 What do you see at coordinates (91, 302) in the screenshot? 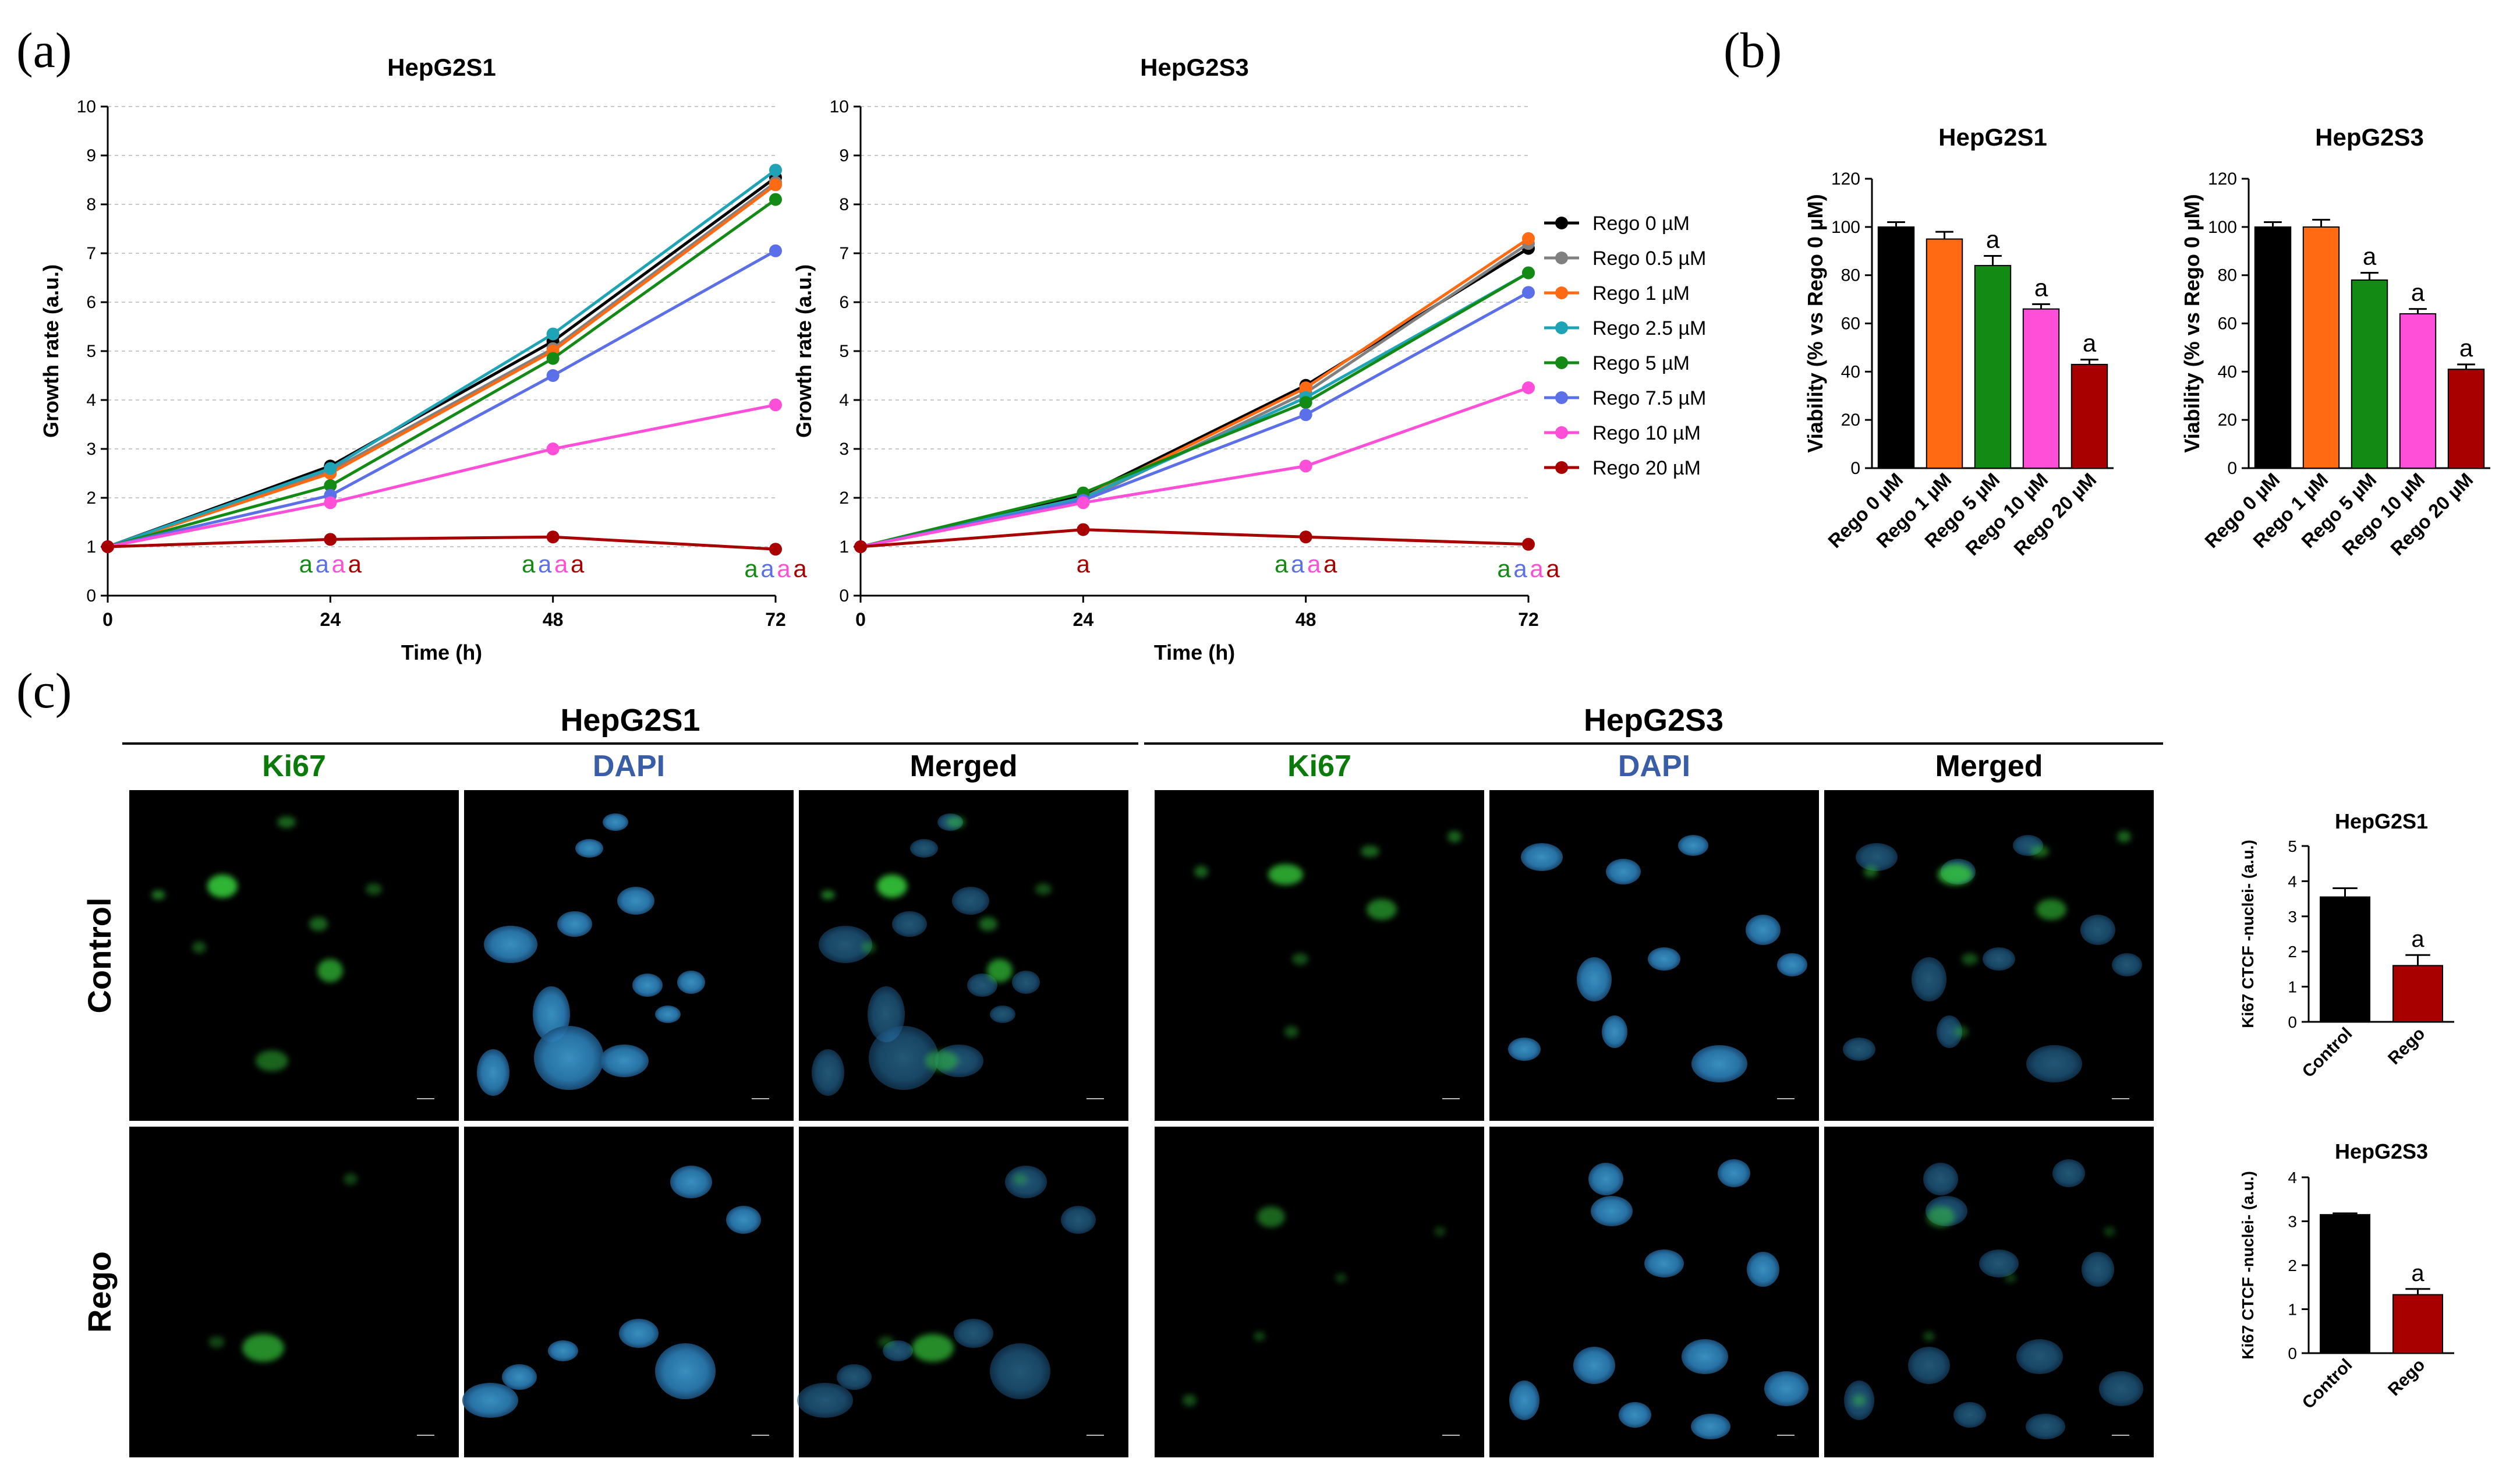
I see `y-tick-label: 6` at bounding box center [91, 302].